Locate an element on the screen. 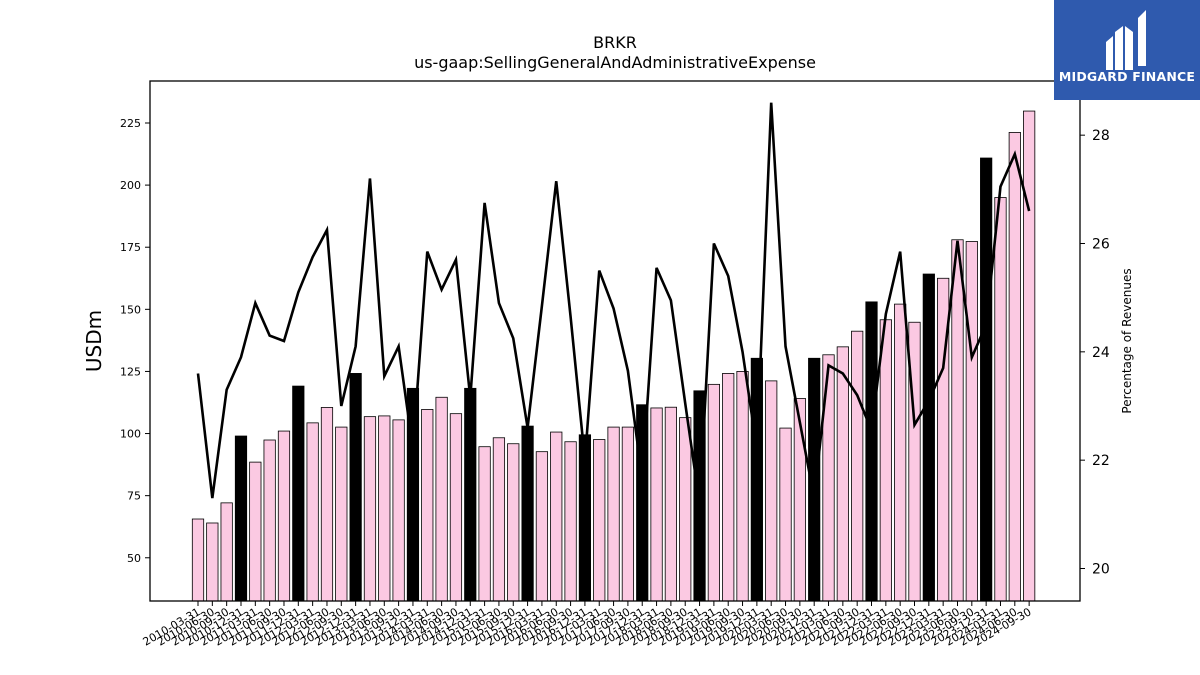 The image size is (1200, 675). y-tick-label: 200 is located at coordinates (130, 185).